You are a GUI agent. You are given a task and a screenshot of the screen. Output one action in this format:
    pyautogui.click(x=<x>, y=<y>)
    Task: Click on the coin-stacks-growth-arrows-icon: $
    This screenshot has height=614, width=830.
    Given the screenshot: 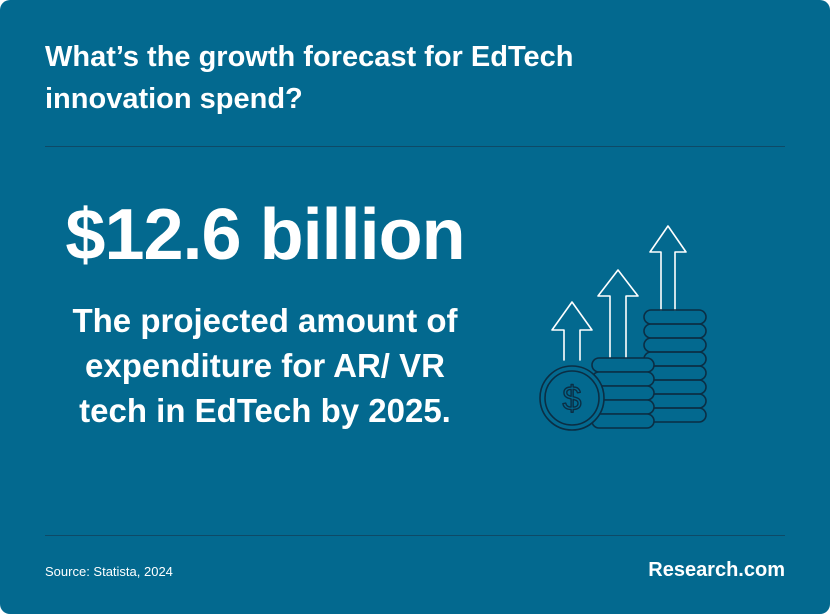 What is the action you would take?
    pyautogui.click(x=623, y=328)
    